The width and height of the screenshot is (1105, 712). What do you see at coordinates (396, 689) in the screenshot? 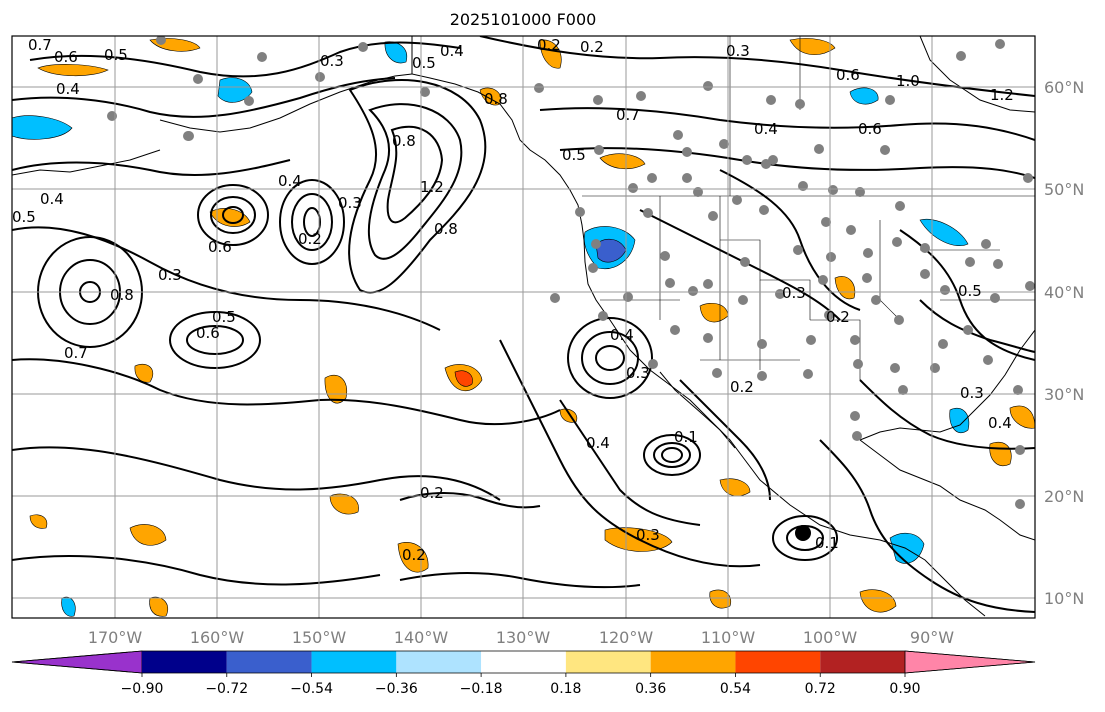
I see `colorbar-label: −0.36` at bounding box center [396, 689].